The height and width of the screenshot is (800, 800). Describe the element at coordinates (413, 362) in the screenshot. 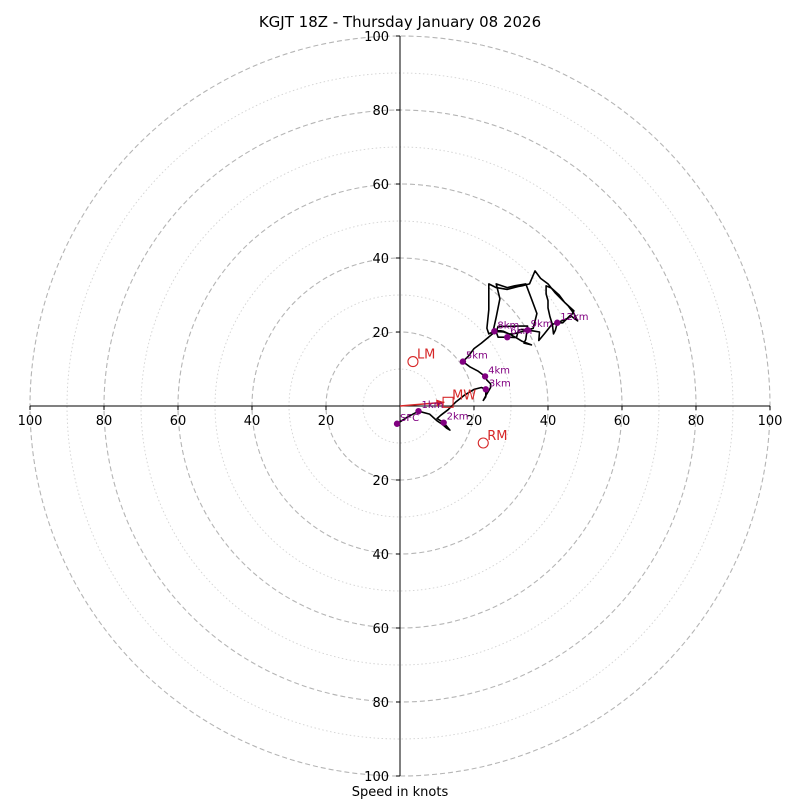

I see `left-mover-marker` at that location.